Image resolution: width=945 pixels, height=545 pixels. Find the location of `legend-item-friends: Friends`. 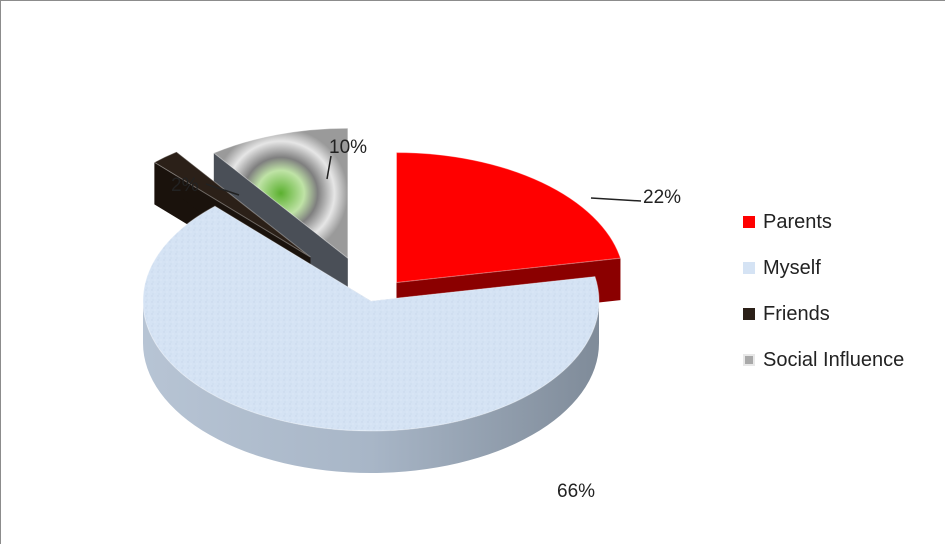

legend-item-friends: Friends is located at coordinates (823, 314).